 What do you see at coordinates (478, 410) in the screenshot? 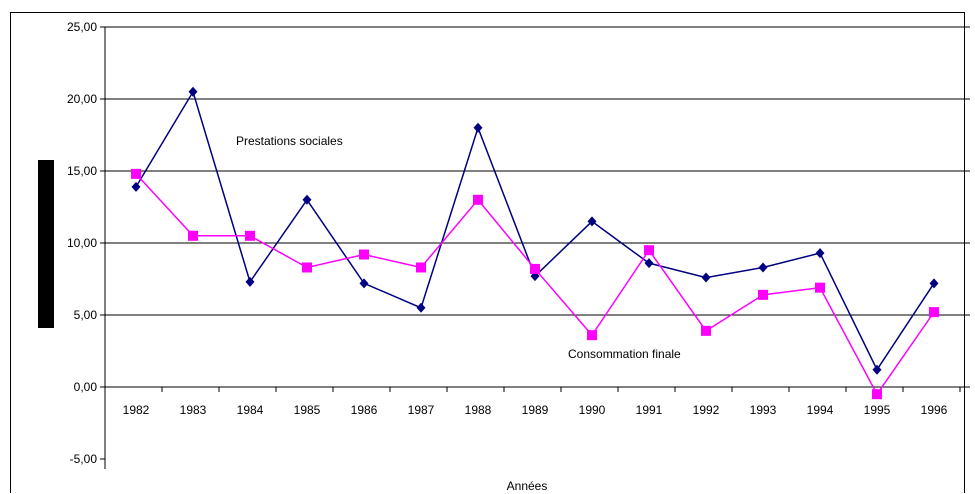
I see `x-tick-label: 1988` at bounding box center [478, 410].